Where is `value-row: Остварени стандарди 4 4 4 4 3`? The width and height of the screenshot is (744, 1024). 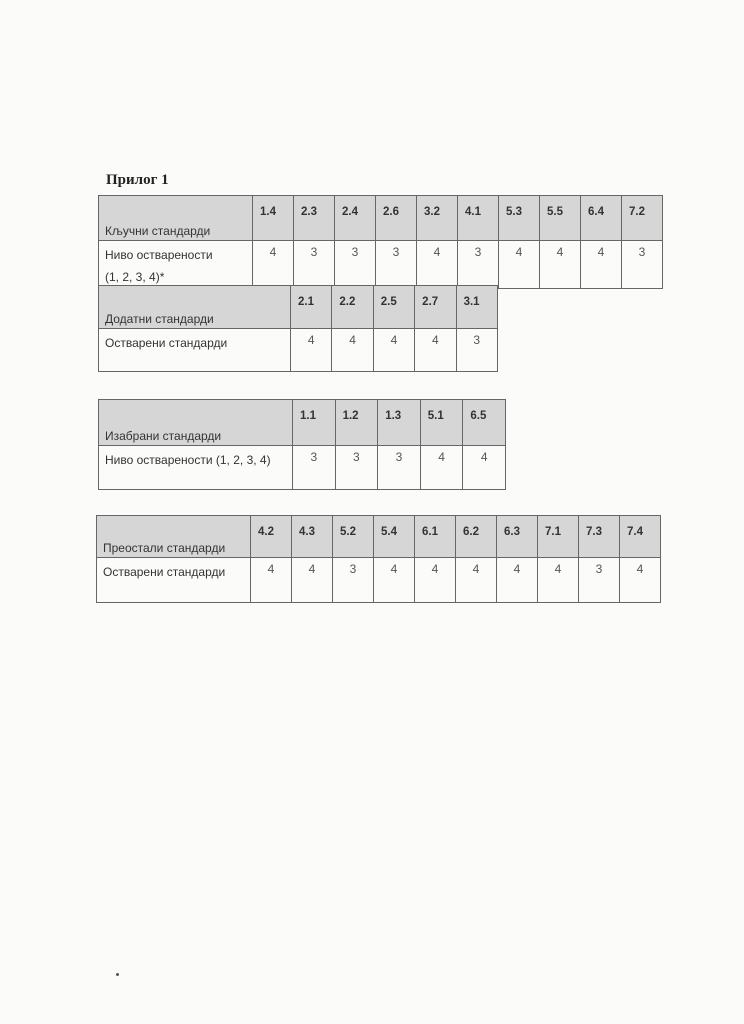 value-row: Остварени стандарди 4 4 4 4 3 is located at coordinates (298, 350).